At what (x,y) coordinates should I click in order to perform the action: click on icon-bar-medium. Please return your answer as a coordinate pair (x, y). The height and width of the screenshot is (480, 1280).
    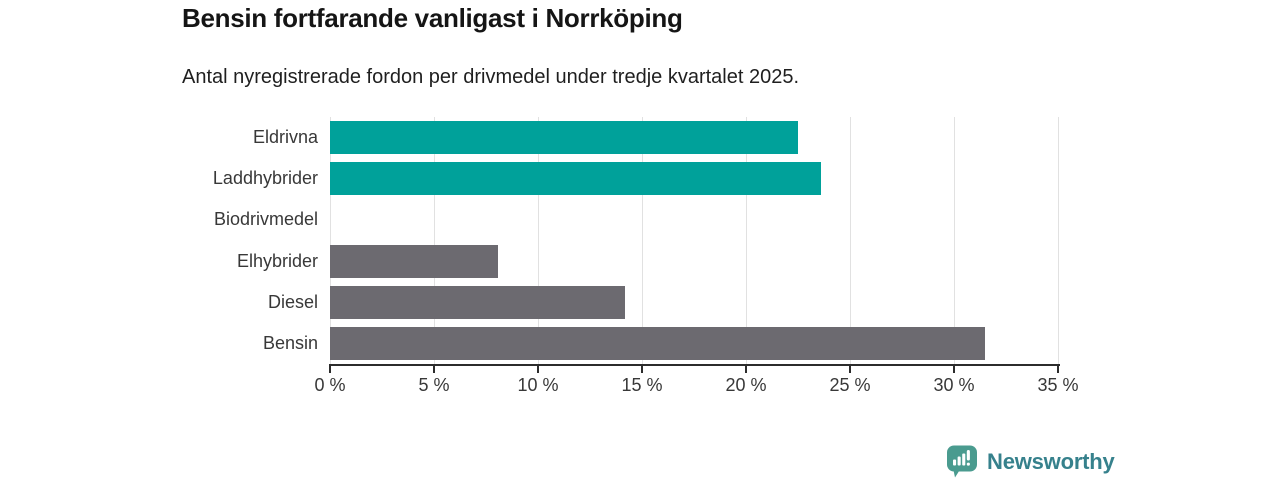
    Looking at the image, I should click on (959, 461).